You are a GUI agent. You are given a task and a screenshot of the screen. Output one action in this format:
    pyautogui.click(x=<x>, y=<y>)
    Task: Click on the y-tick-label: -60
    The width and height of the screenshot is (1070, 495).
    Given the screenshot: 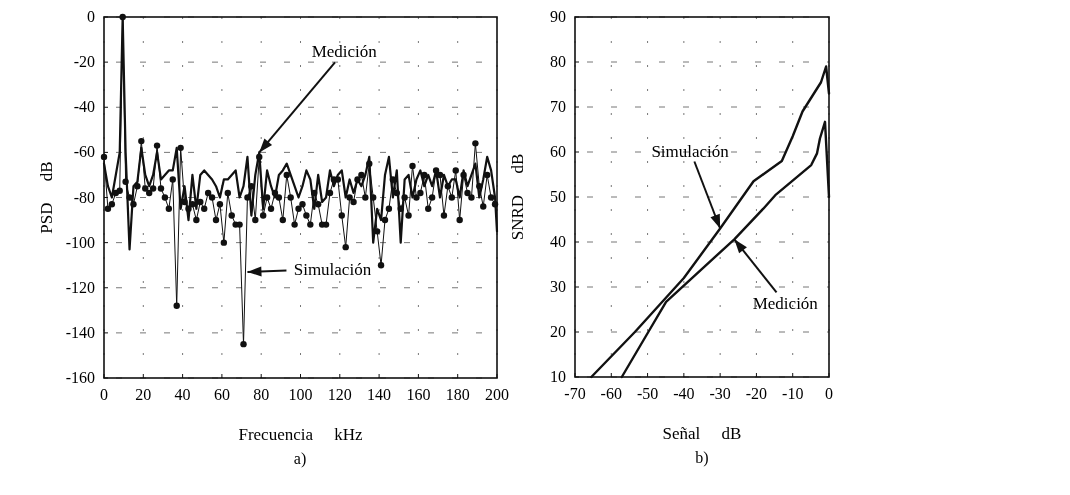 What is the action you would take?
    pyautogui.click(x=84, y=152)
    